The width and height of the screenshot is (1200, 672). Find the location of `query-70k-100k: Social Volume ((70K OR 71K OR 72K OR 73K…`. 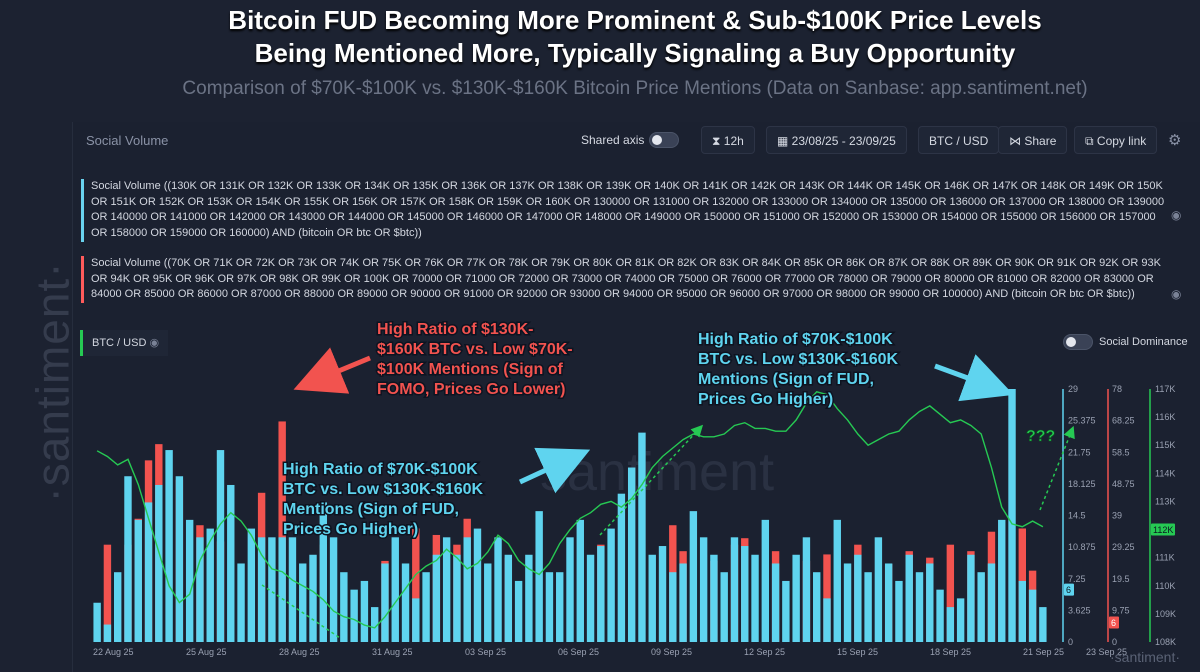

query-70k-100k: Social Volume ((70K OR 71K OR 72K OR 73K… is located at coordinates (626, 280).